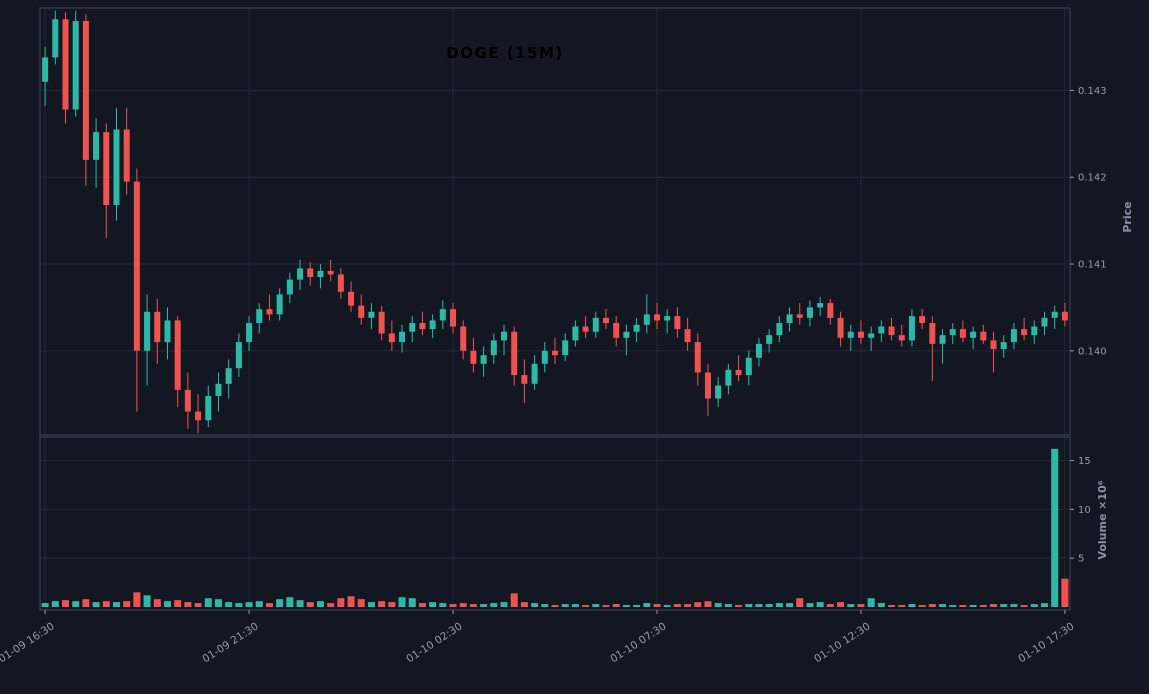 This screenshot has height=694, width=1149. I want to click on volume-tick-label: 10, so click(1084, 510).